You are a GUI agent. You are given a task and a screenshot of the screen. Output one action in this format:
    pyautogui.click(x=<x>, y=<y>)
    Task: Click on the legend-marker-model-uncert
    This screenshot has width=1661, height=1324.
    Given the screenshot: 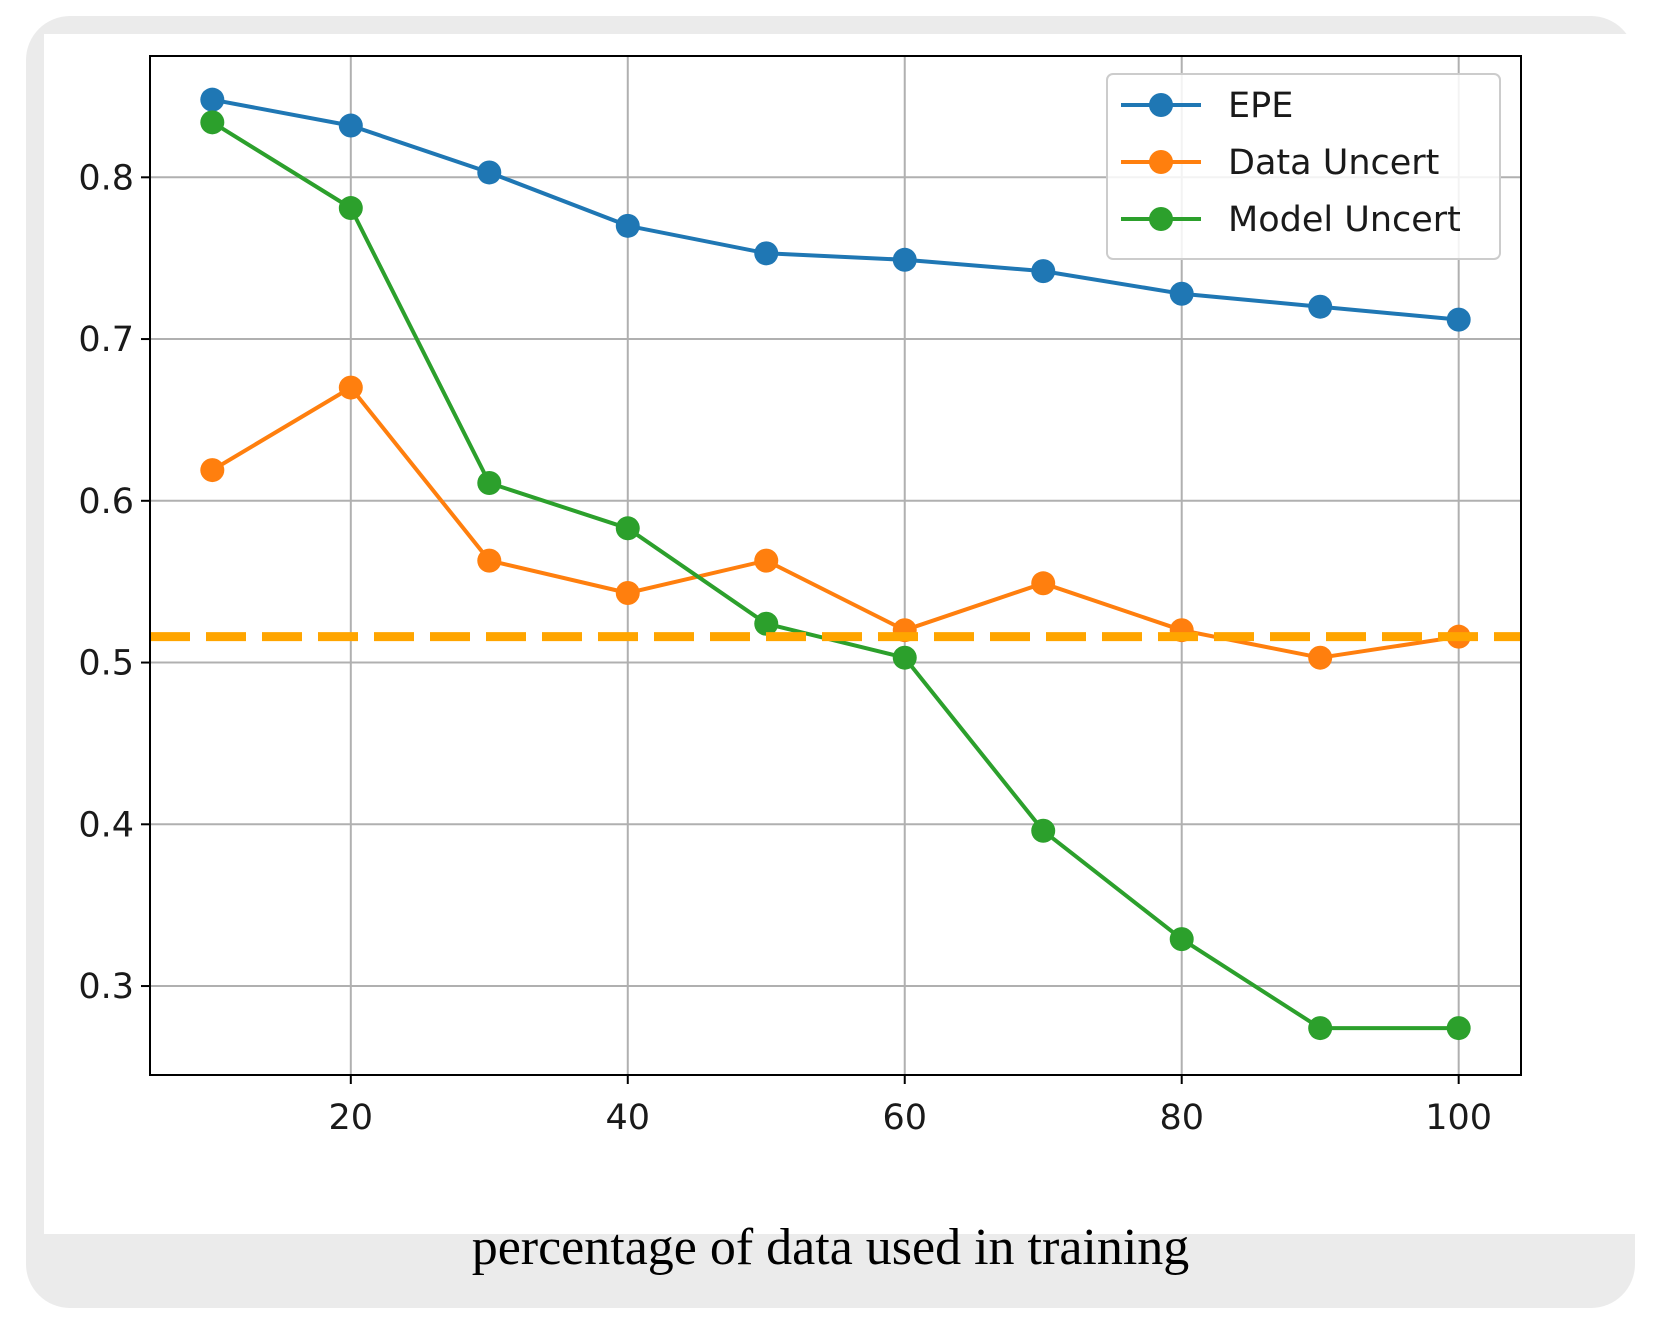 What is the action you would take?
    pyautogui.click(x=1161, y=219)
    